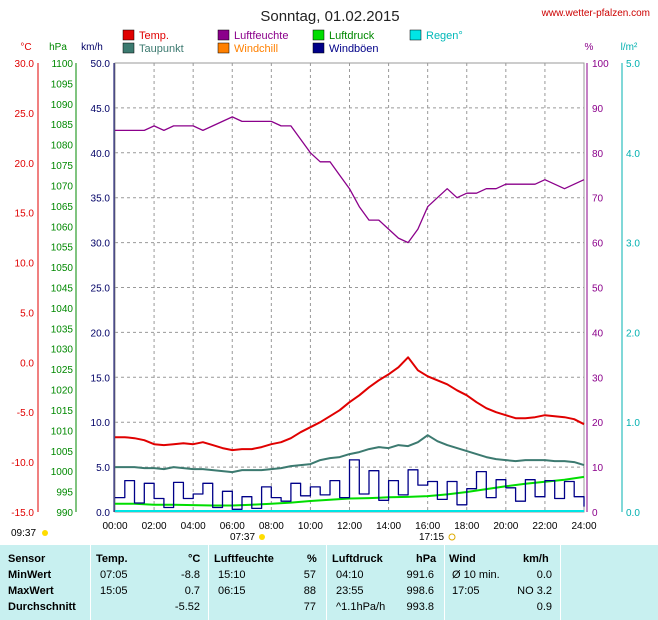  What do you see at coordinates (462, 559) in the screenshot?
I see `stats-header-wind: Wind` at bounding box center [462, 559].